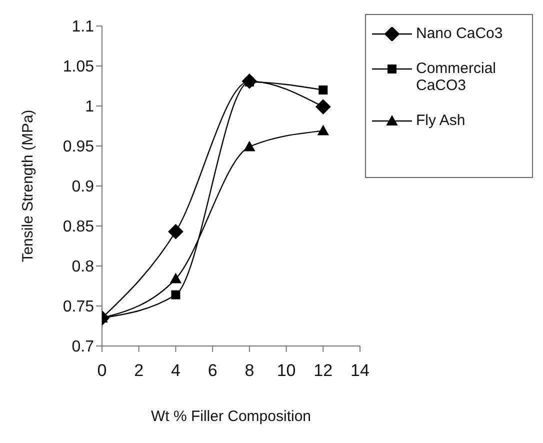 Image resolution: width=543 pixels, height=443 pixels. Describe the element at coordinates (27, 186) in the screenshot. I see `y-axis-title: Tensile Strength (MPa)` at that location.